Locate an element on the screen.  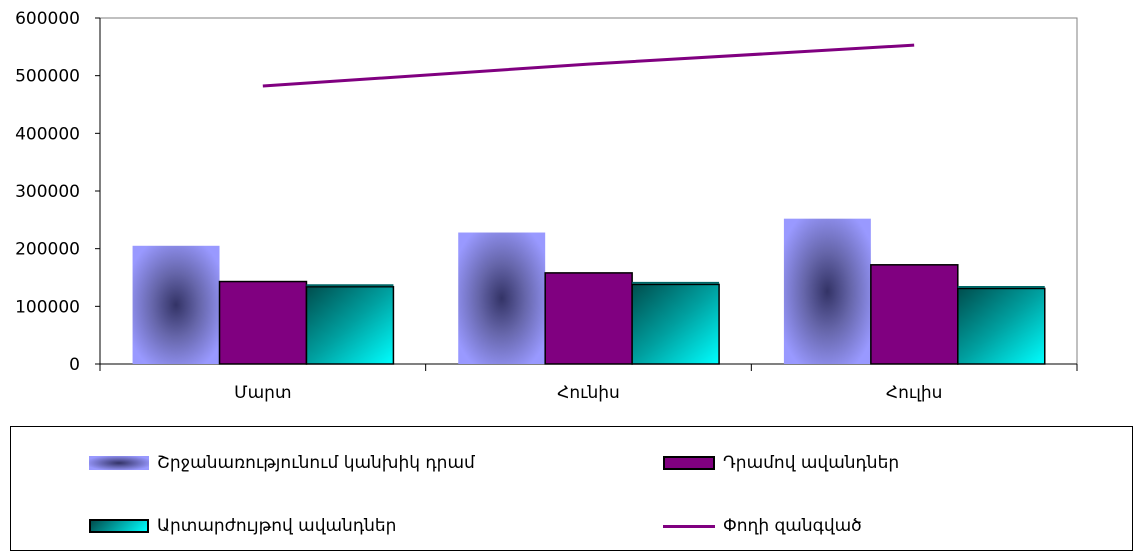
legend-item-money-supply: Փողի զանգված is located at coordinates (762, 526).